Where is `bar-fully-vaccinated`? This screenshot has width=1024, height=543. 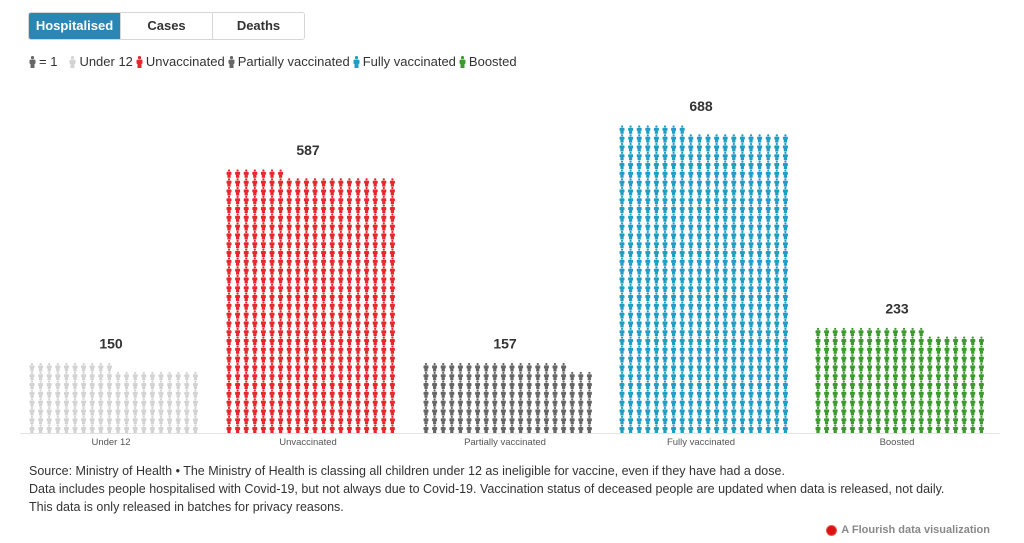
bar-fully-vaccinated is located at coordinates (703, 279).